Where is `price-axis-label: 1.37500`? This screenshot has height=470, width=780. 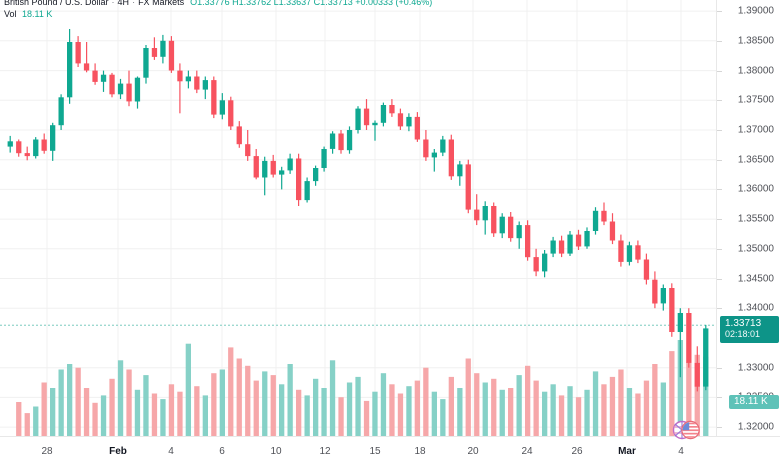
price-axis-label: 1.37500 is located at coordinates (755, 100).